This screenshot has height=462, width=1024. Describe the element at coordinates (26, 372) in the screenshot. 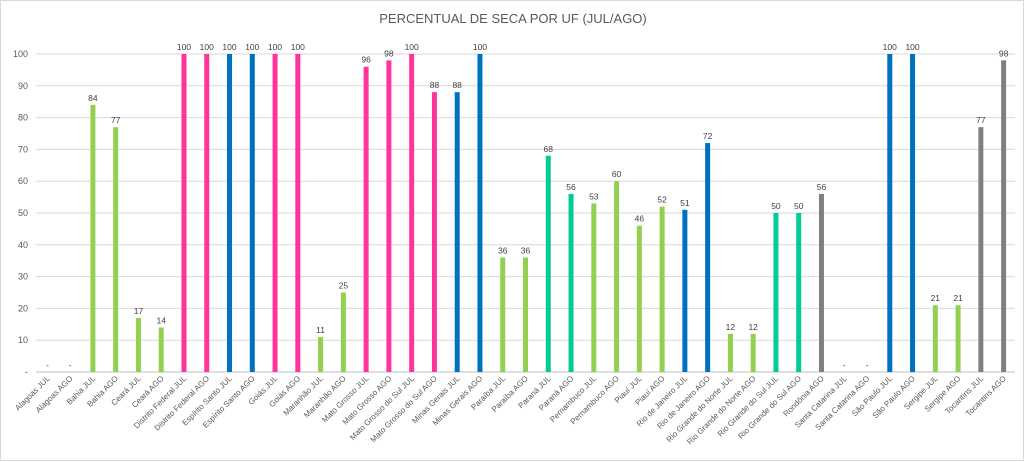

I see `y-tick-label: -` at that location.